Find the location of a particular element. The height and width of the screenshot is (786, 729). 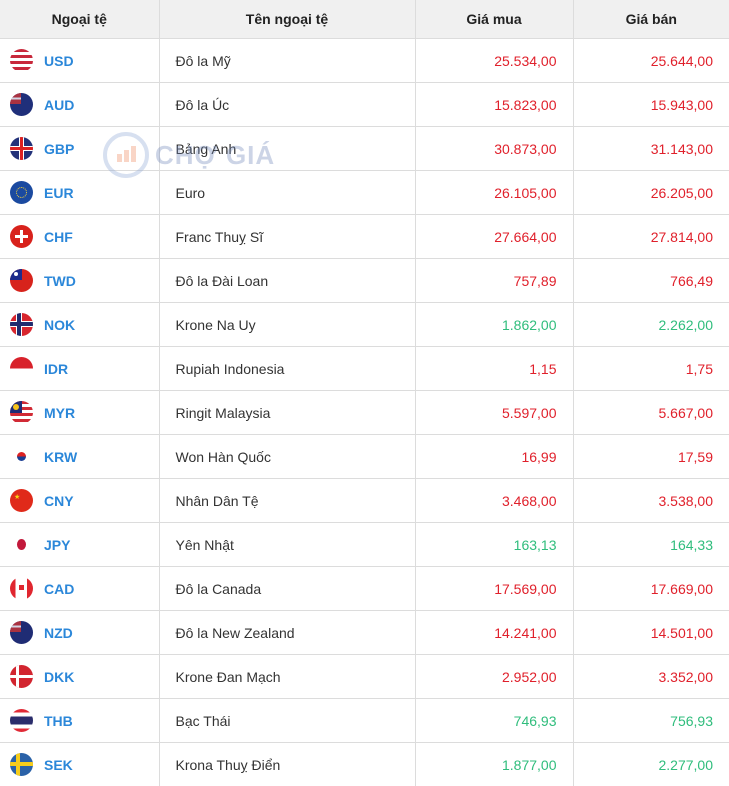

currency-code-cell: ★ CNY is located at coordinates (79, 501).